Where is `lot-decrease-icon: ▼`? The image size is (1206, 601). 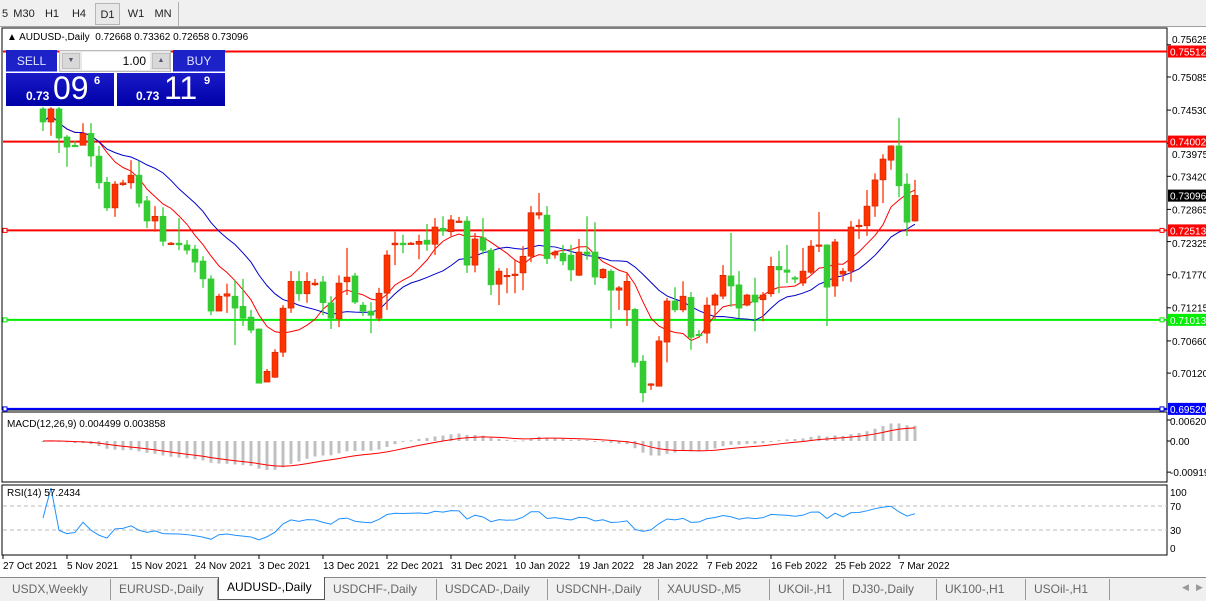
lot-decrease-icon: ▼ is located at coordinates (71, 61).